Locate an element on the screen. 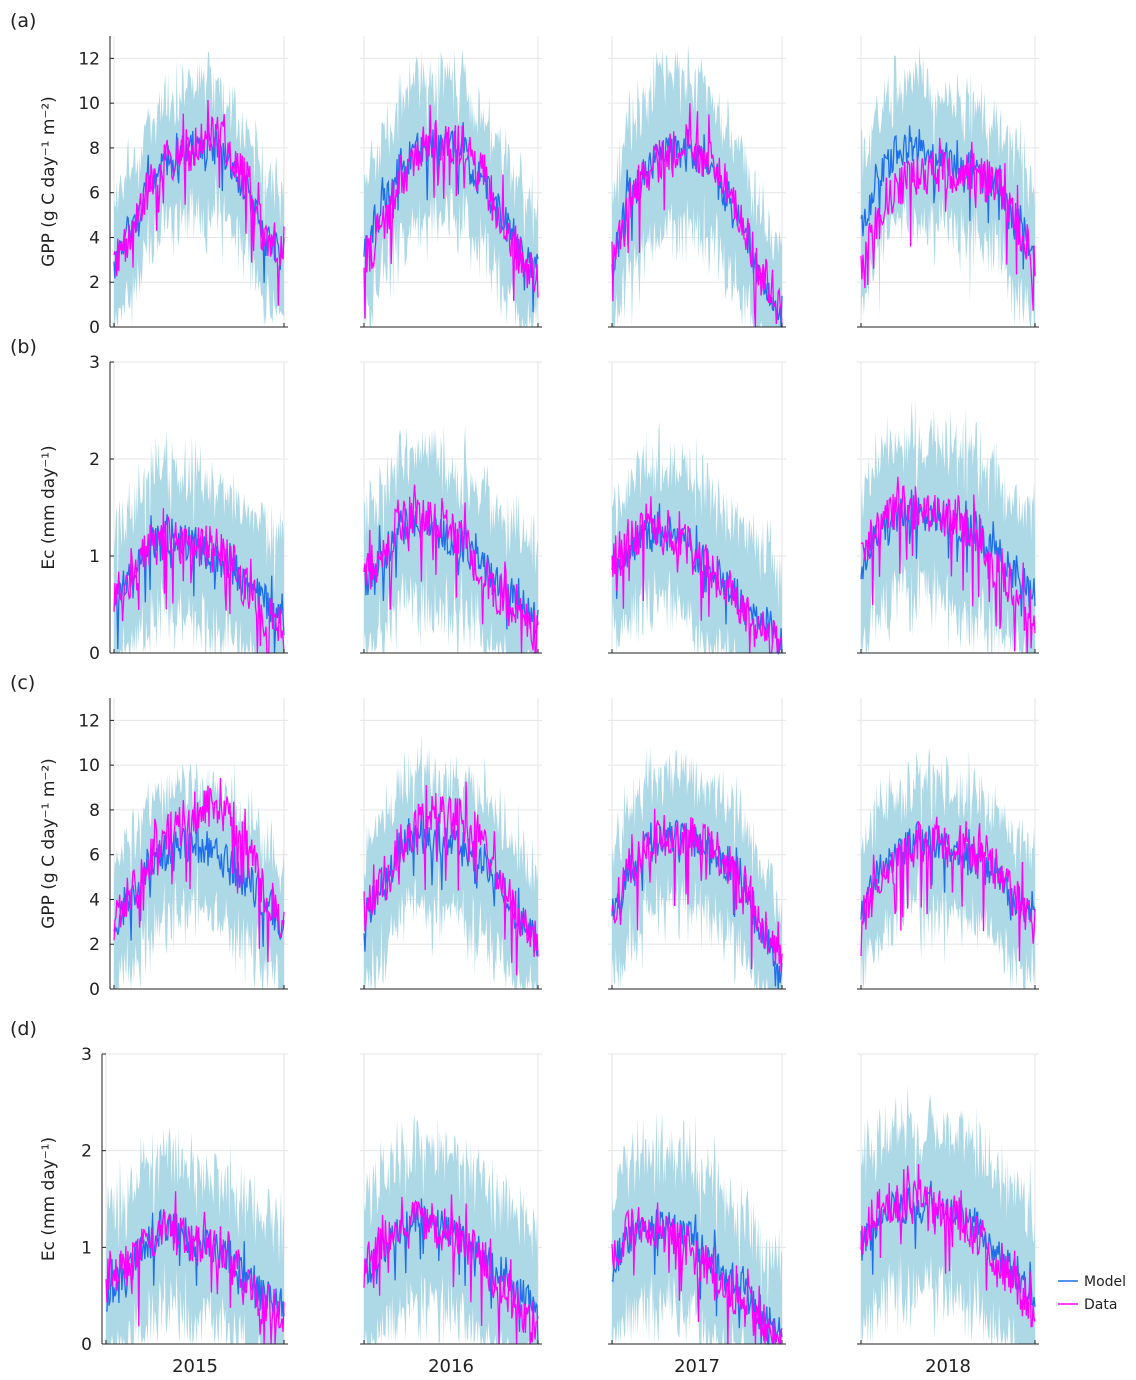 Image resolution: width=1136 pixels, height=1380 pixels. subplot-a-2016 is located at coordinates (451, 182).